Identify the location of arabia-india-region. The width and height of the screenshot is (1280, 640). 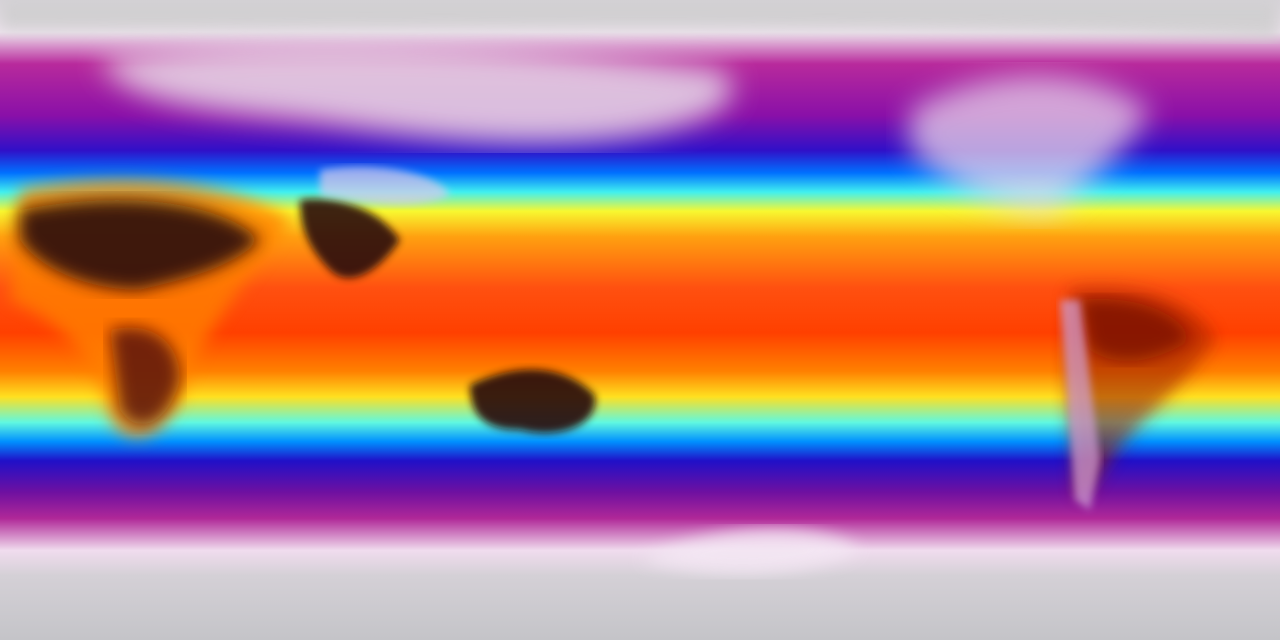
(350, 239).